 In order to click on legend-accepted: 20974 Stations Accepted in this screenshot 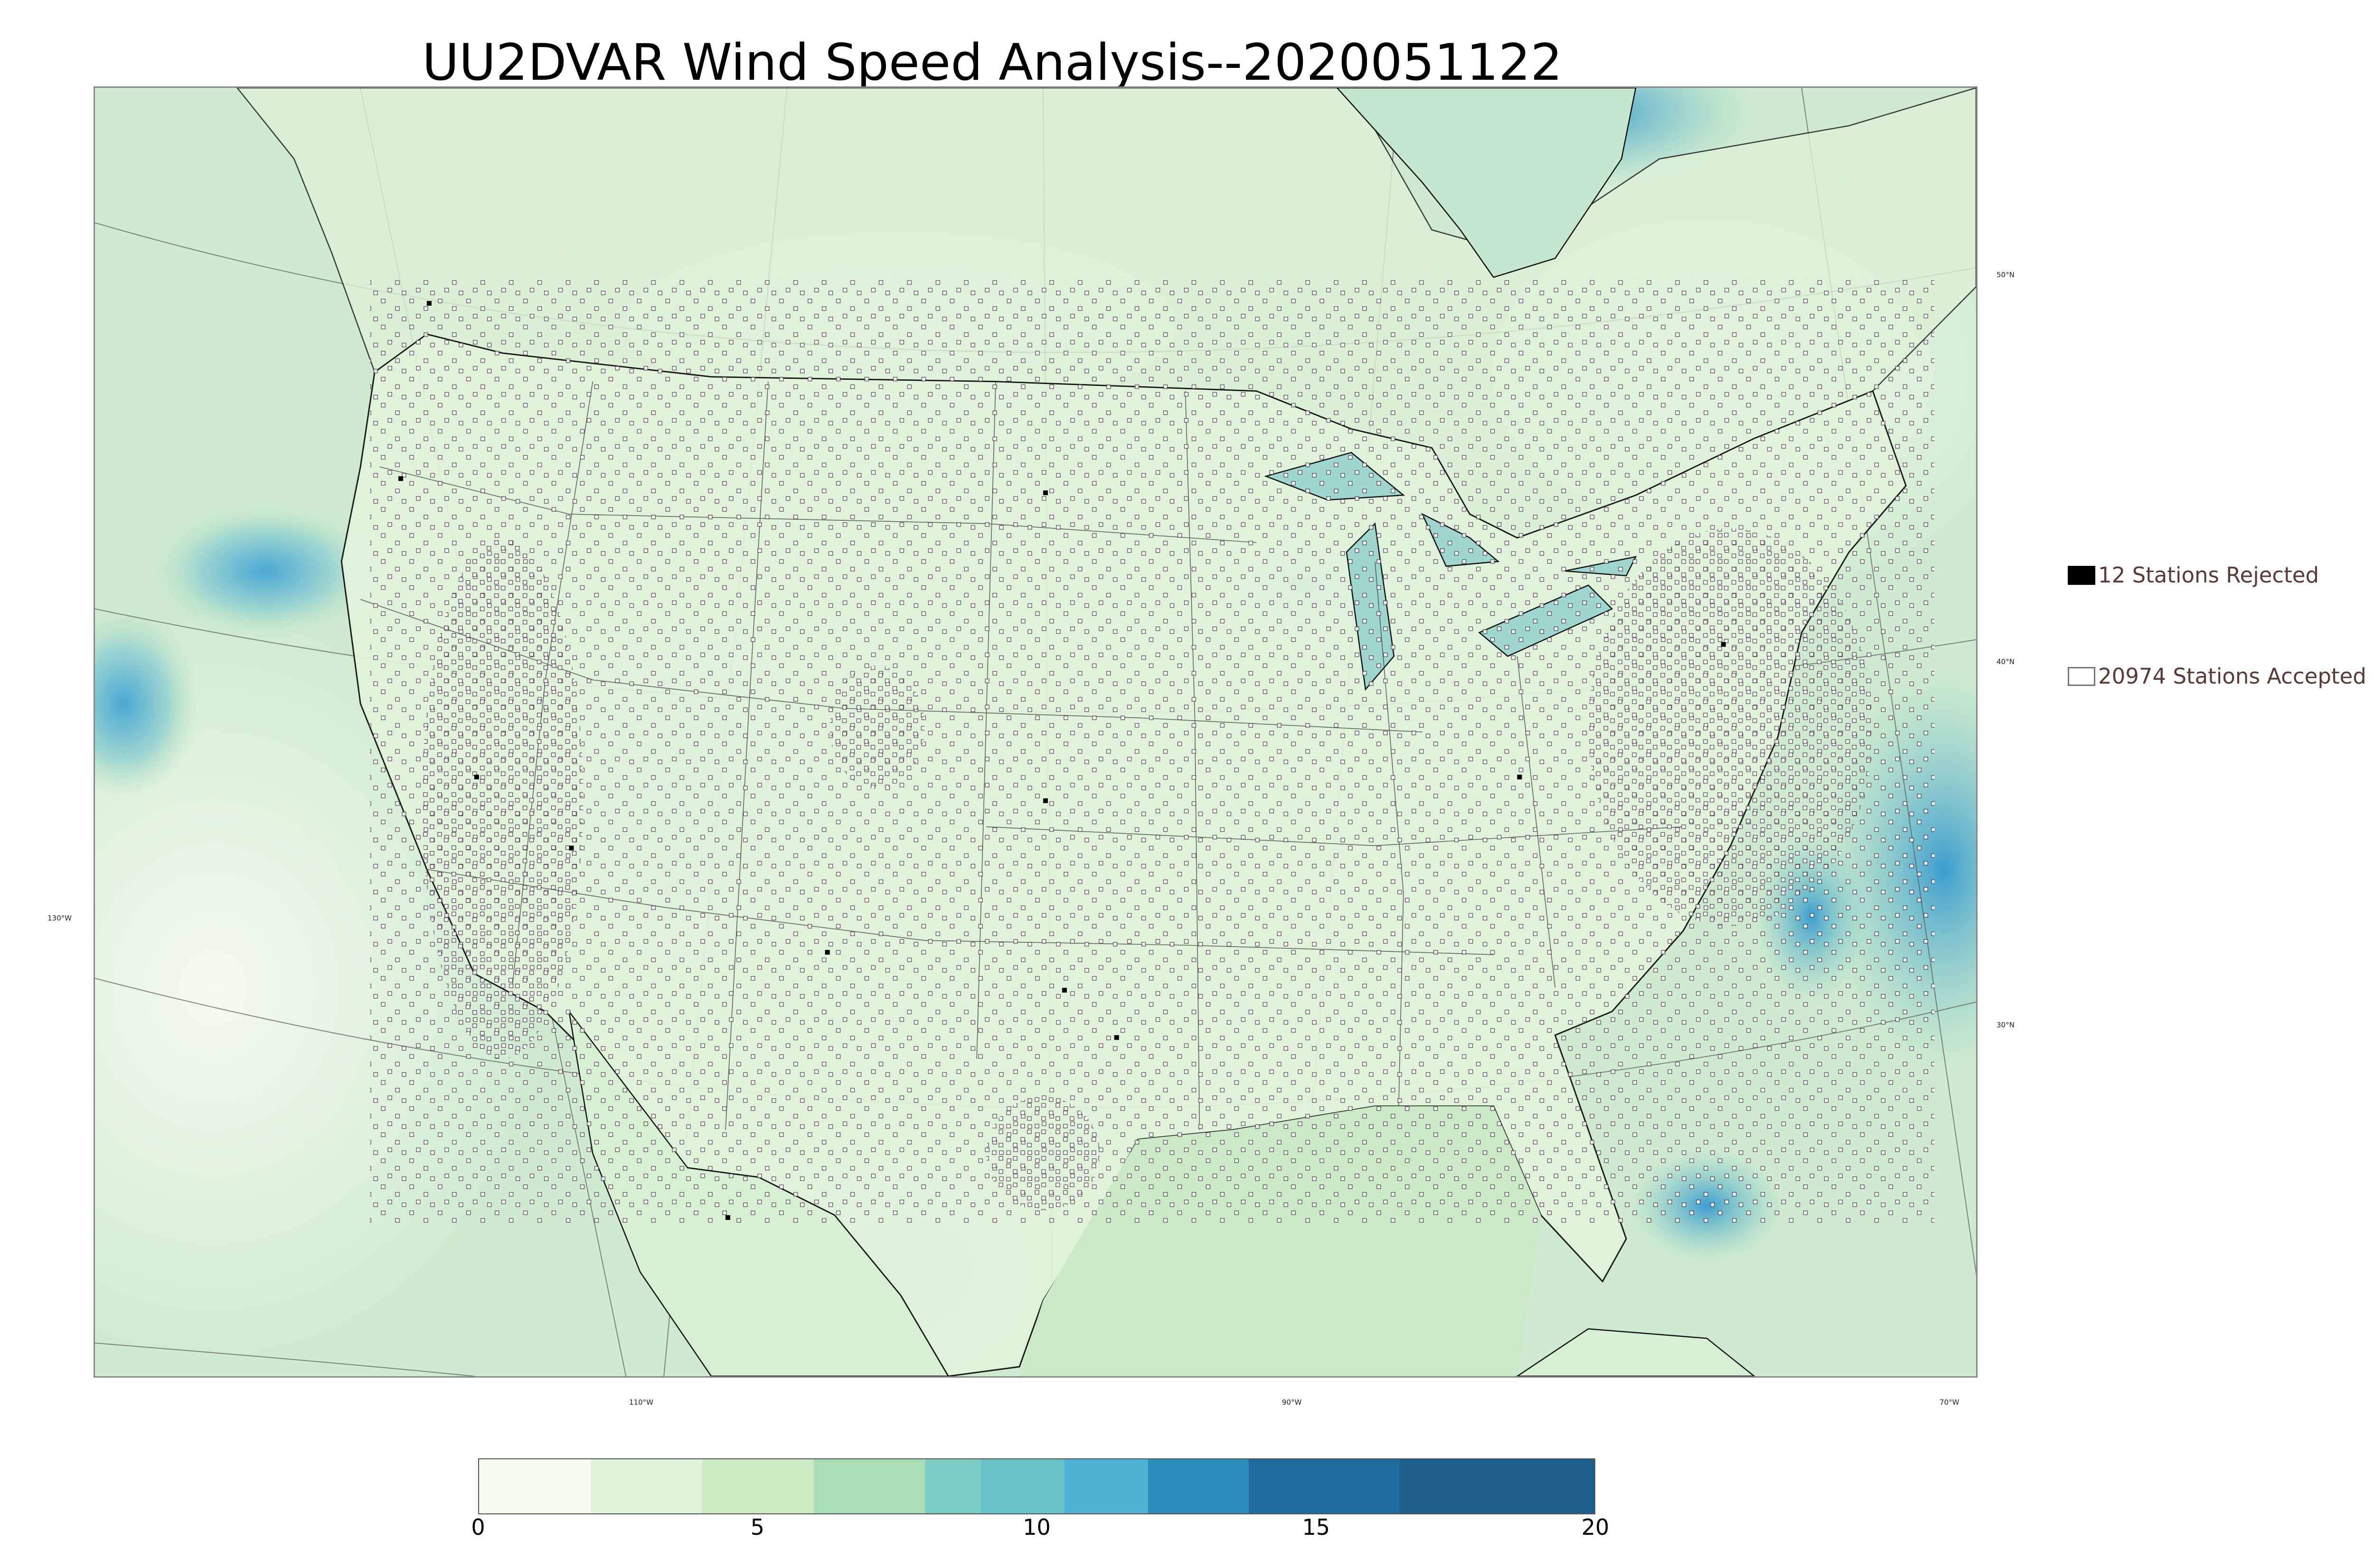, I will do `click(2217, 676)`.